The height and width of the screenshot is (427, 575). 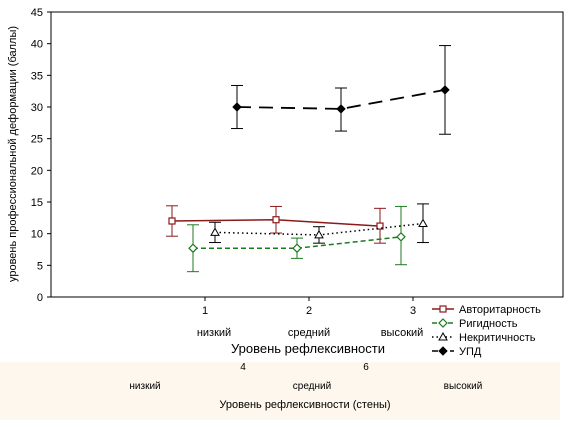 What do you see at coordinates (37, 140) in the screenshot?
I see `y-tick-label: 25` at bounding box center [37, 140].